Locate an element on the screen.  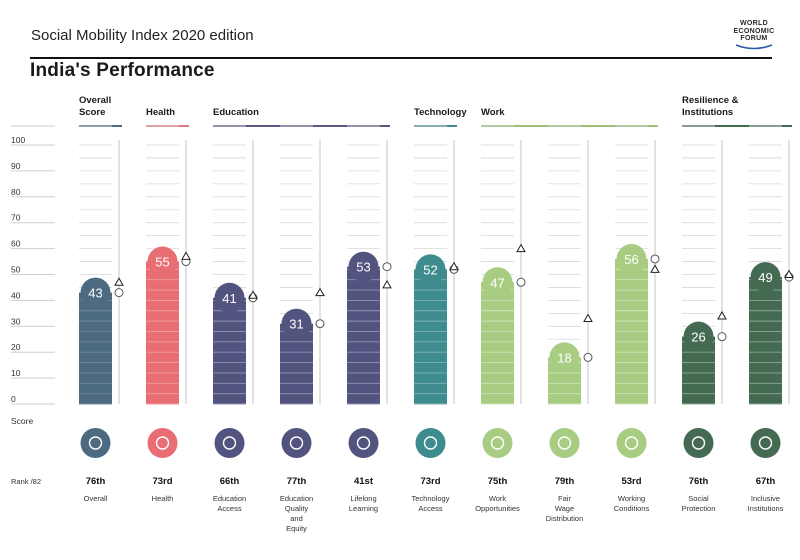
y-tick-label: 100 is located at coordinates (18, 140).